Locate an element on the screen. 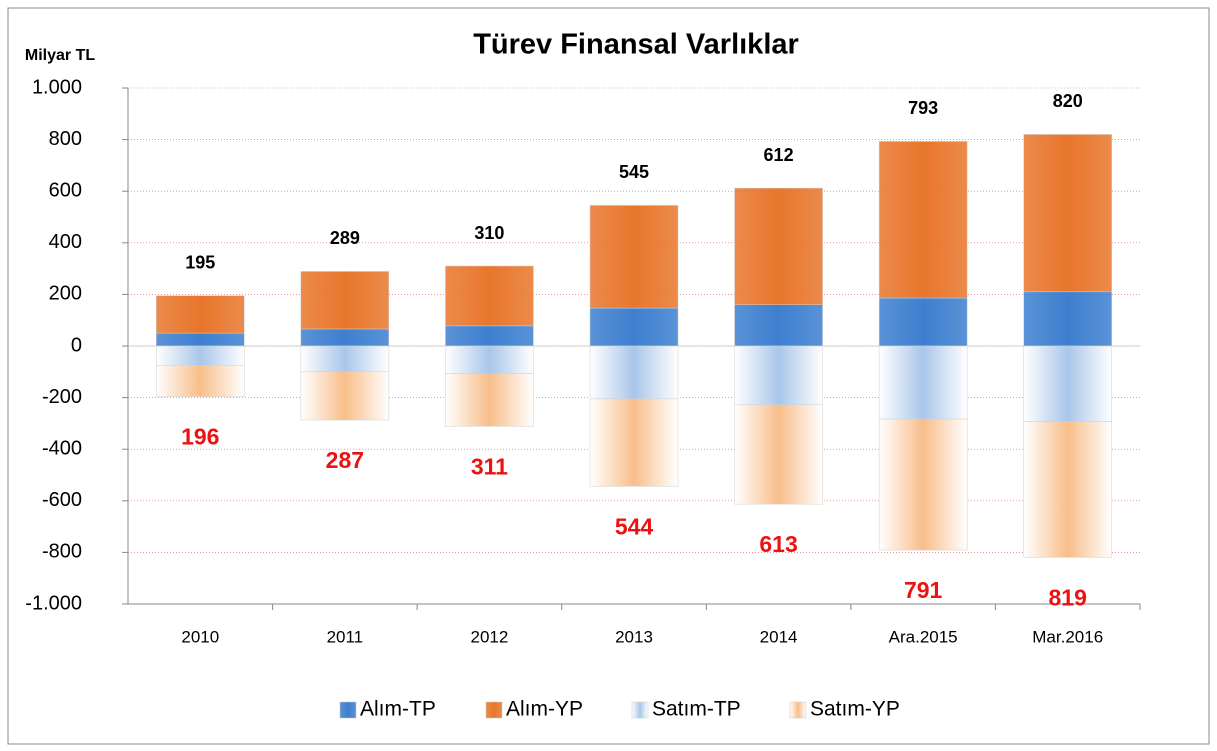  chart-title: Türev Finansal Varlıklar is located at coordinates (636, 45).